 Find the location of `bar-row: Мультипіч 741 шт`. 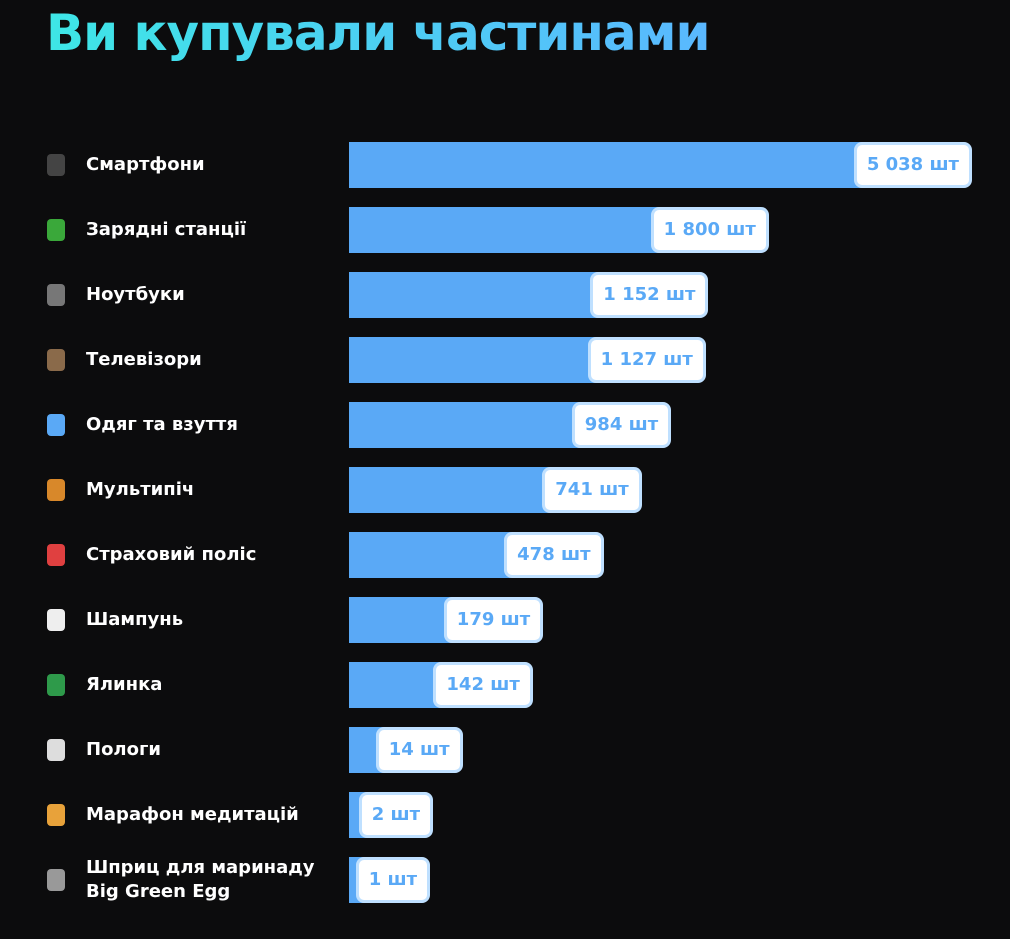

bar-row: Мультипіч 741 шт is located at coordinates (505, 490).